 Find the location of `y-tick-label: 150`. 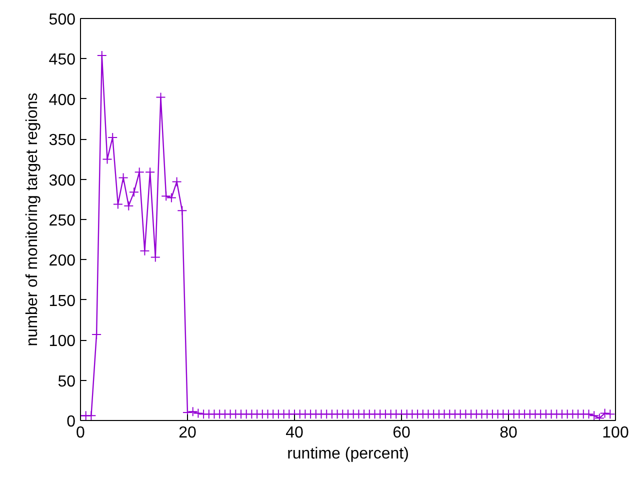

y-tick-label: 150 is located at coordinates (62, 301).